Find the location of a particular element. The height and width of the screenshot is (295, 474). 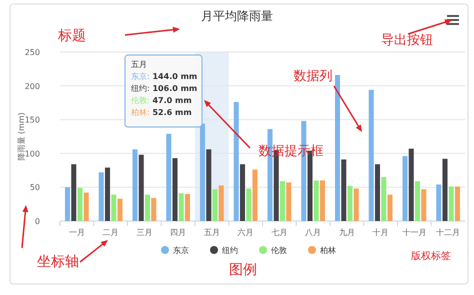

annotation: 纽约: 106.0 mm is located at coordinates (164, 88).